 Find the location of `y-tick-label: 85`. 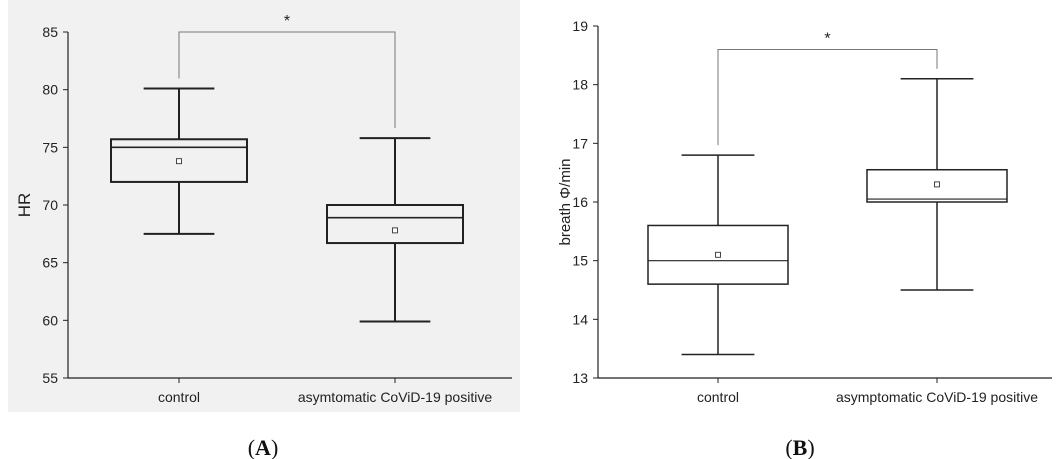

y-tick-label: 85 is located at coordinates (50, 32).